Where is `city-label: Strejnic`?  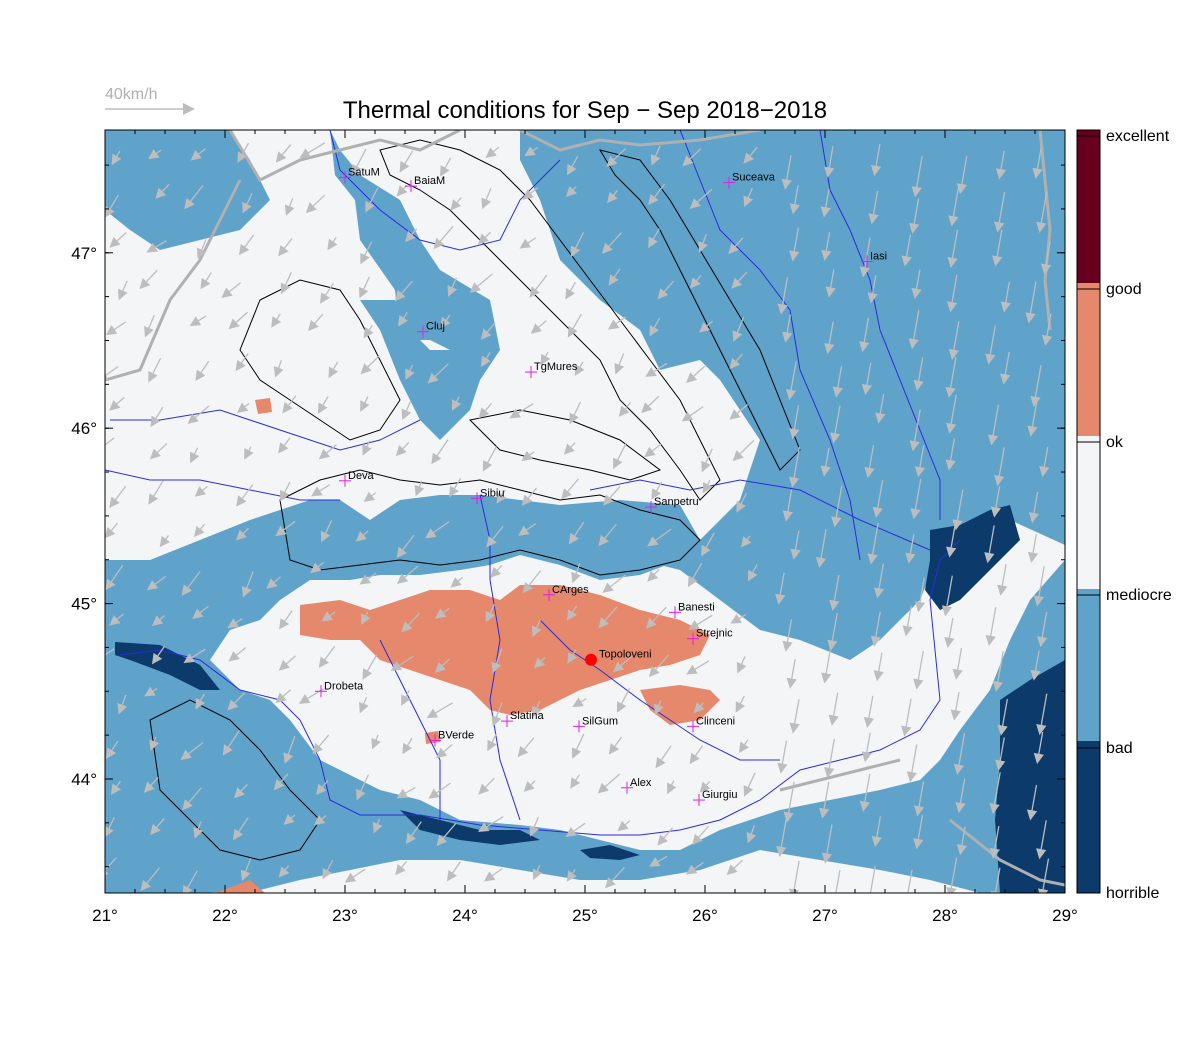
city-label: Strejnic is located at coordinates (714, 634).